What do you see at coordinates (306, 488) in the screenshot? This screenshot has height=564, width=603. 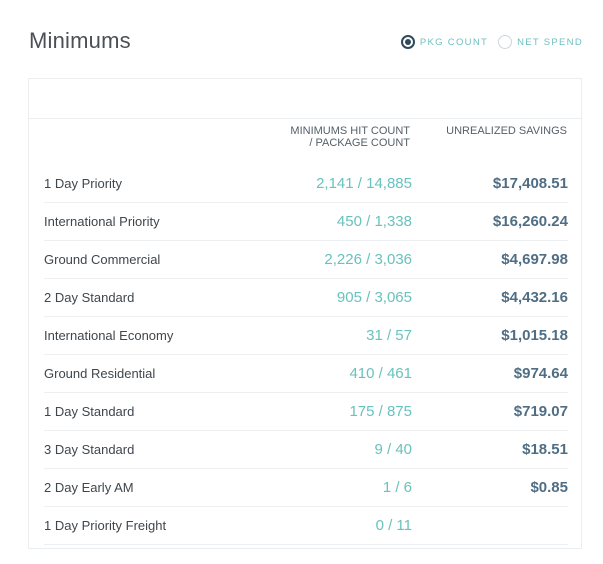 I see `table-row: 2 Day Early AM 1 / 6 $0.85` at bounding box center [306, 488].